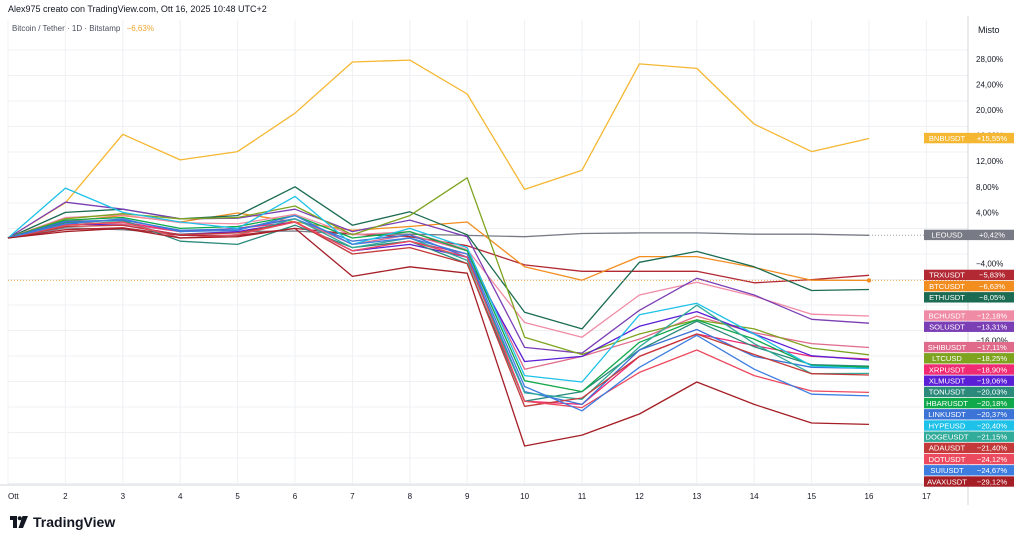 This screenshot has width=1024, height=545. What do you see at coordinates (295, 496) in the screenshot?
I see `x-tick-label: 6` at bounding box center [295, 496].